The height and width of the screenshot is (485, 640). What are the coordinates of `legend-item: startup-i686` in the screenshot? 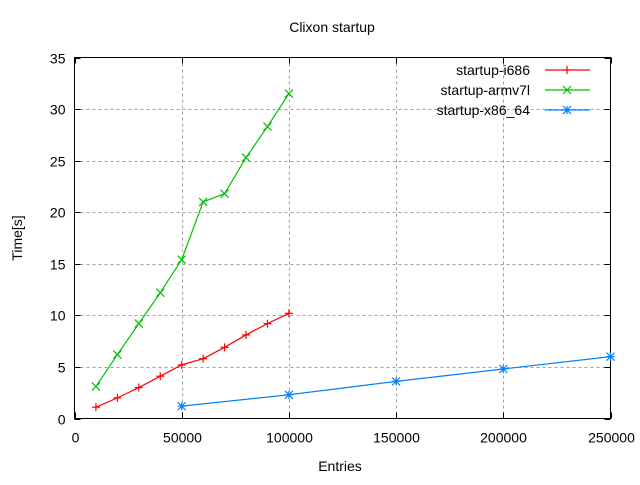 It's located at (523, 70).